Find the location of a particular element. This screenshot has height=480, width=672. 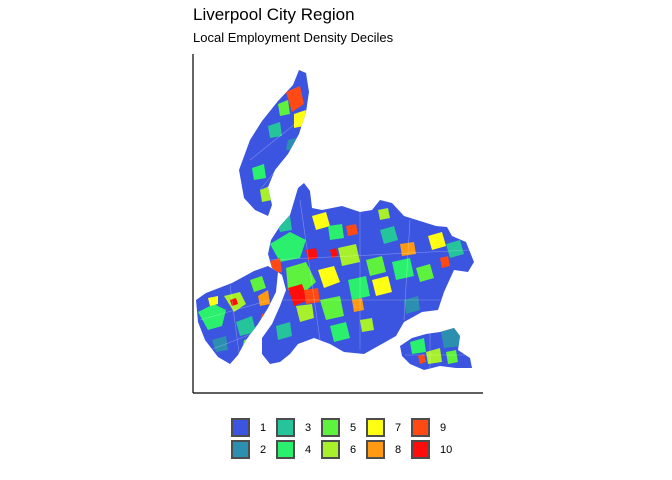

legend: 1 2 3 4 5 6 7 8 9 10 is located at coordinates (346, 443).